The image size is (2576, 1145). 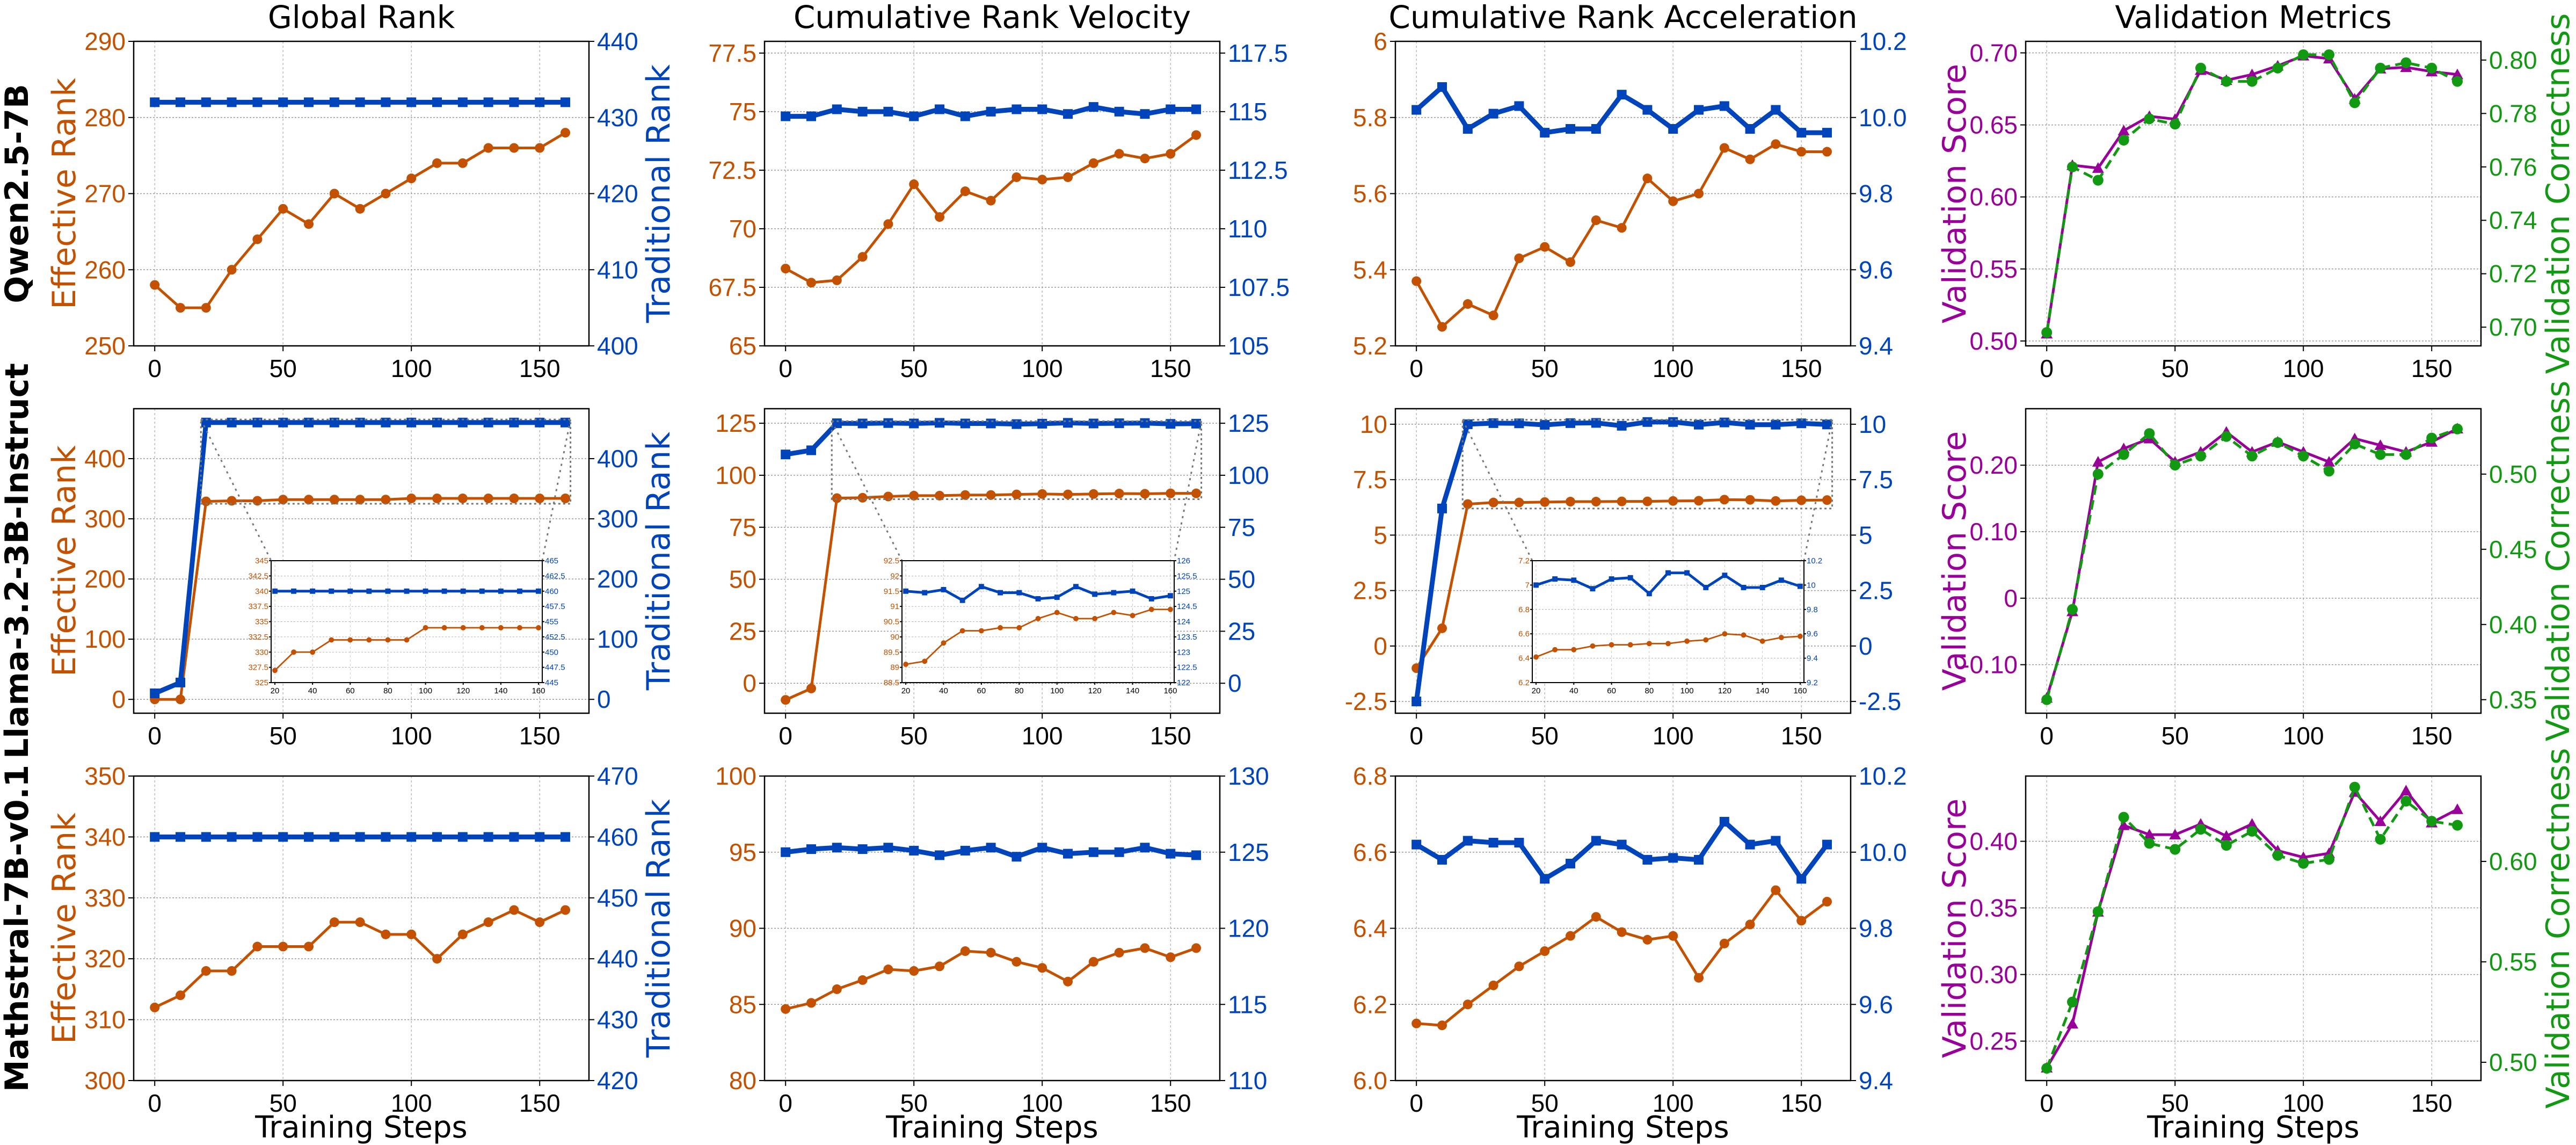 What do you see at coordinates (261, 561) in the screenshot?
I see `y-left-tick-label: 345` at bounding box center [261, 561].